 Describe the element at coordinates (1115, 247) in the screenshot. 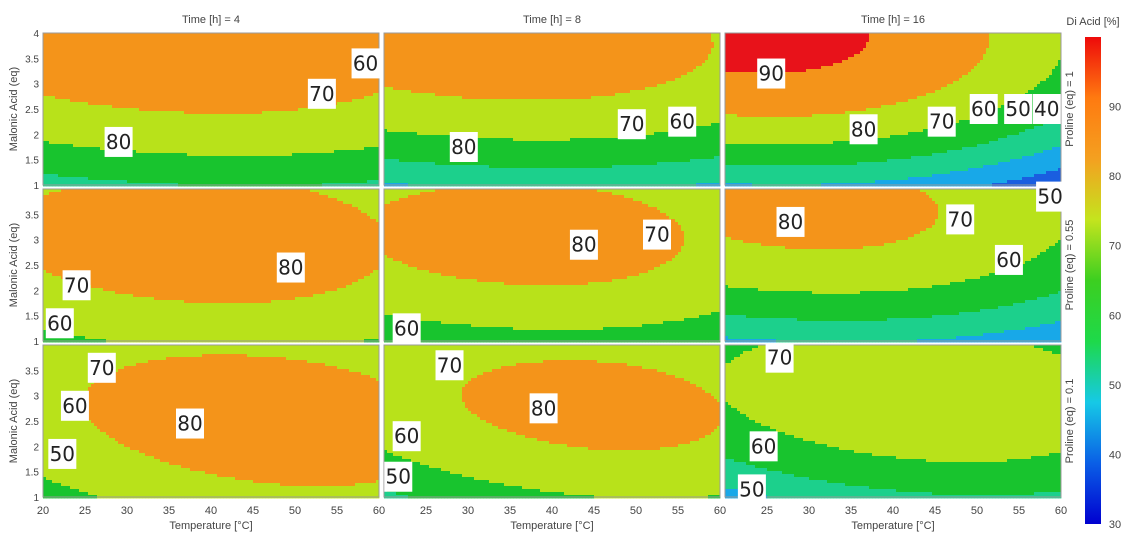

I see `colorbar-tick-label: 70` at that location.